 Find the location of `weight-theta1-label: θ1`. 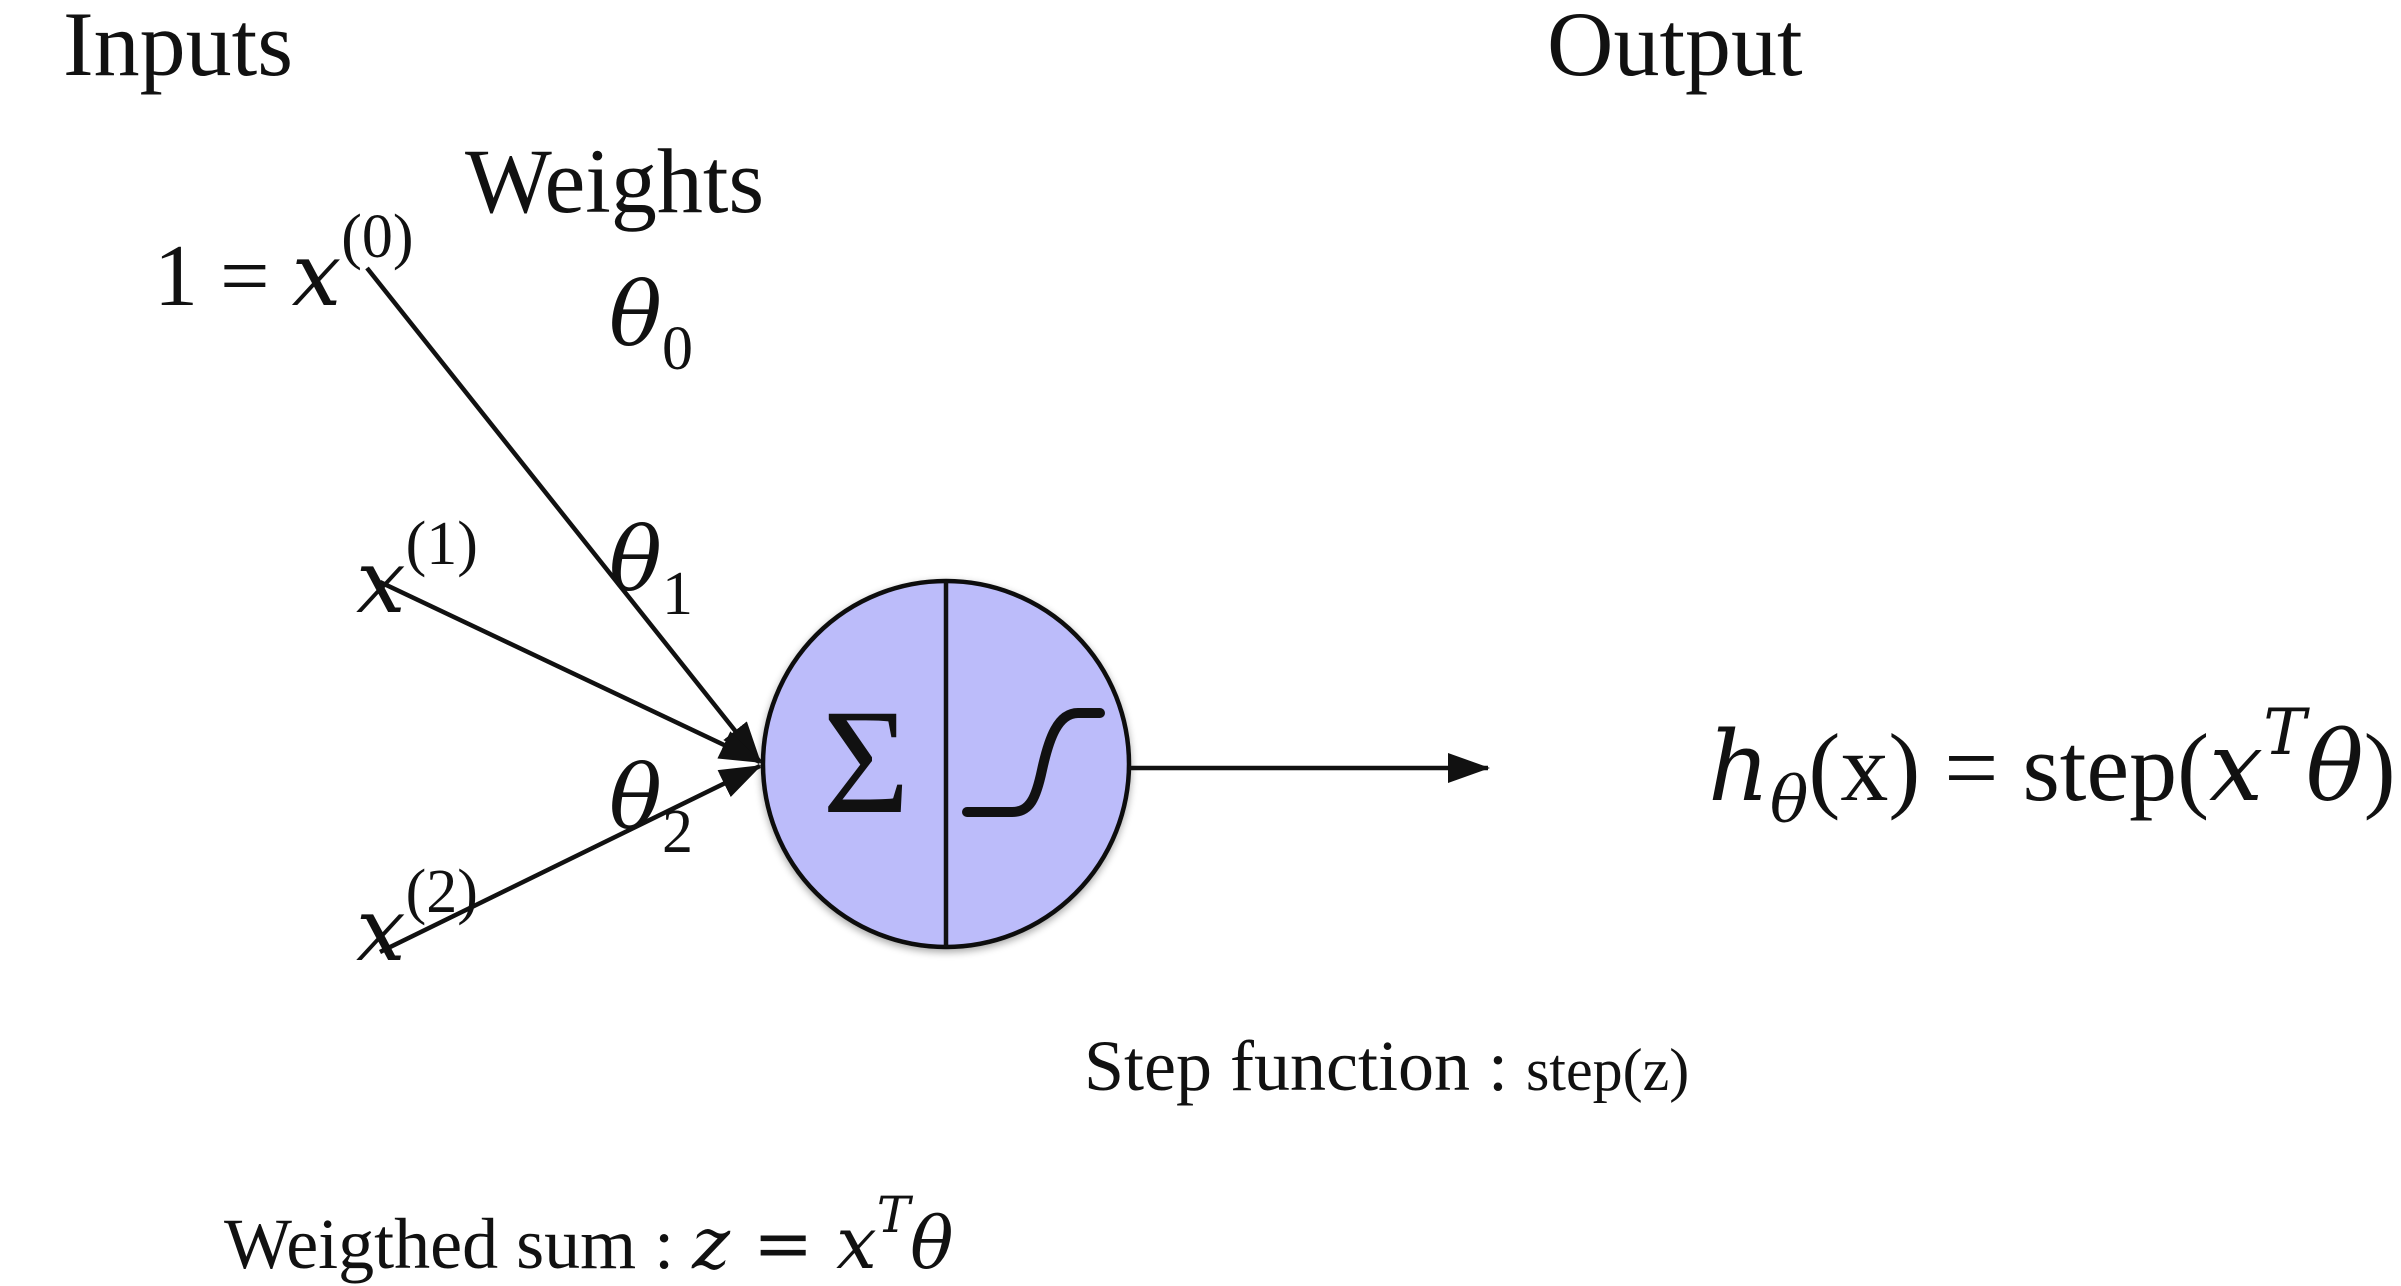

weight-theta1-label: θ1 is located at coordinates (629, 571).